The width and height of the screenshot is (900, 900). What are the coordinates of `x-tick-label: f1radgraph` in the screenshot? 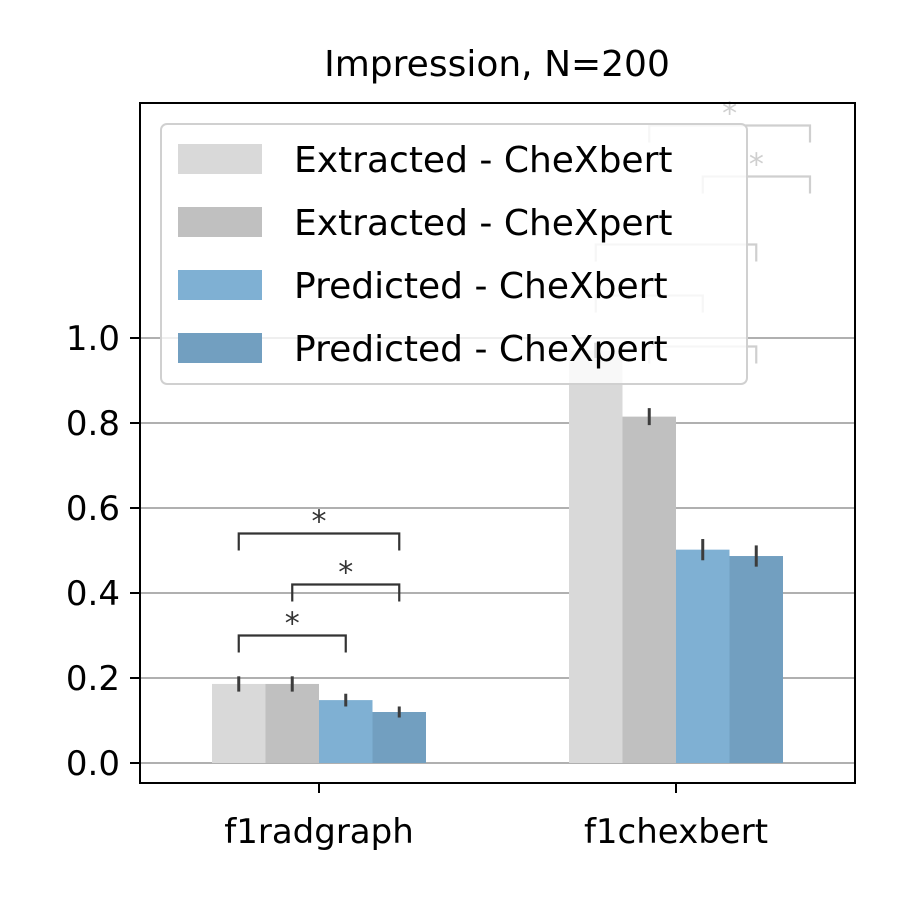 It's located at (319, 832).